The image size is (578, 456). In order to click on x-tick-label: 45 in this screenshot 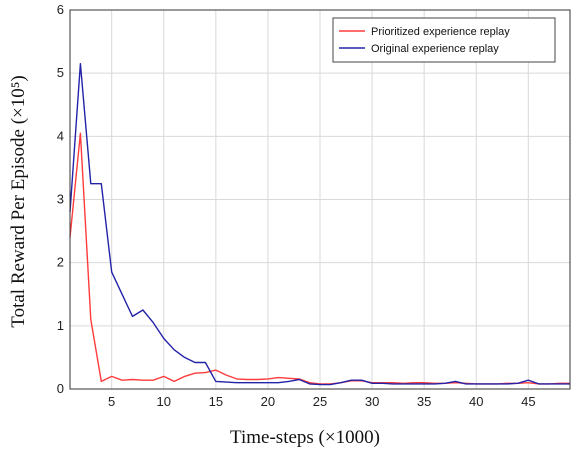, I will do `click(528, 401)`.